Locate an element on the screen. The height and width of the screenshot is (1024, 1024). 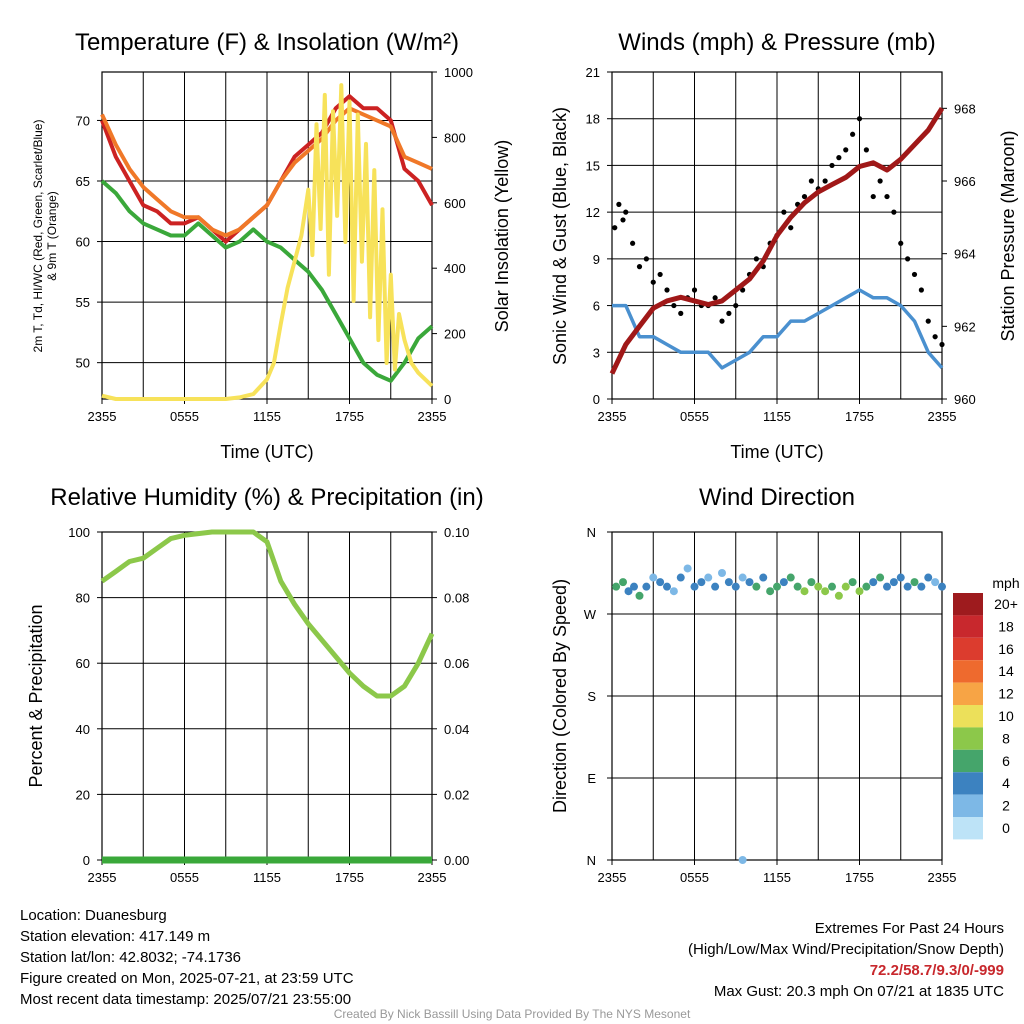
extremes-values: 72.2/58.7/9.3/0/-999 is located at coordinates (936, 970).